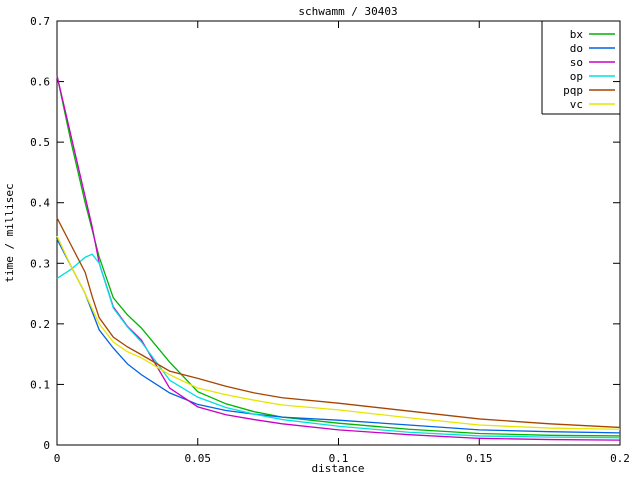 This screenshot has width=640, height=480. What do you see at coordinates (40, 21) in the screenshot?
I see `y-tick-label: 0.7` at bounding box center [40, 21].